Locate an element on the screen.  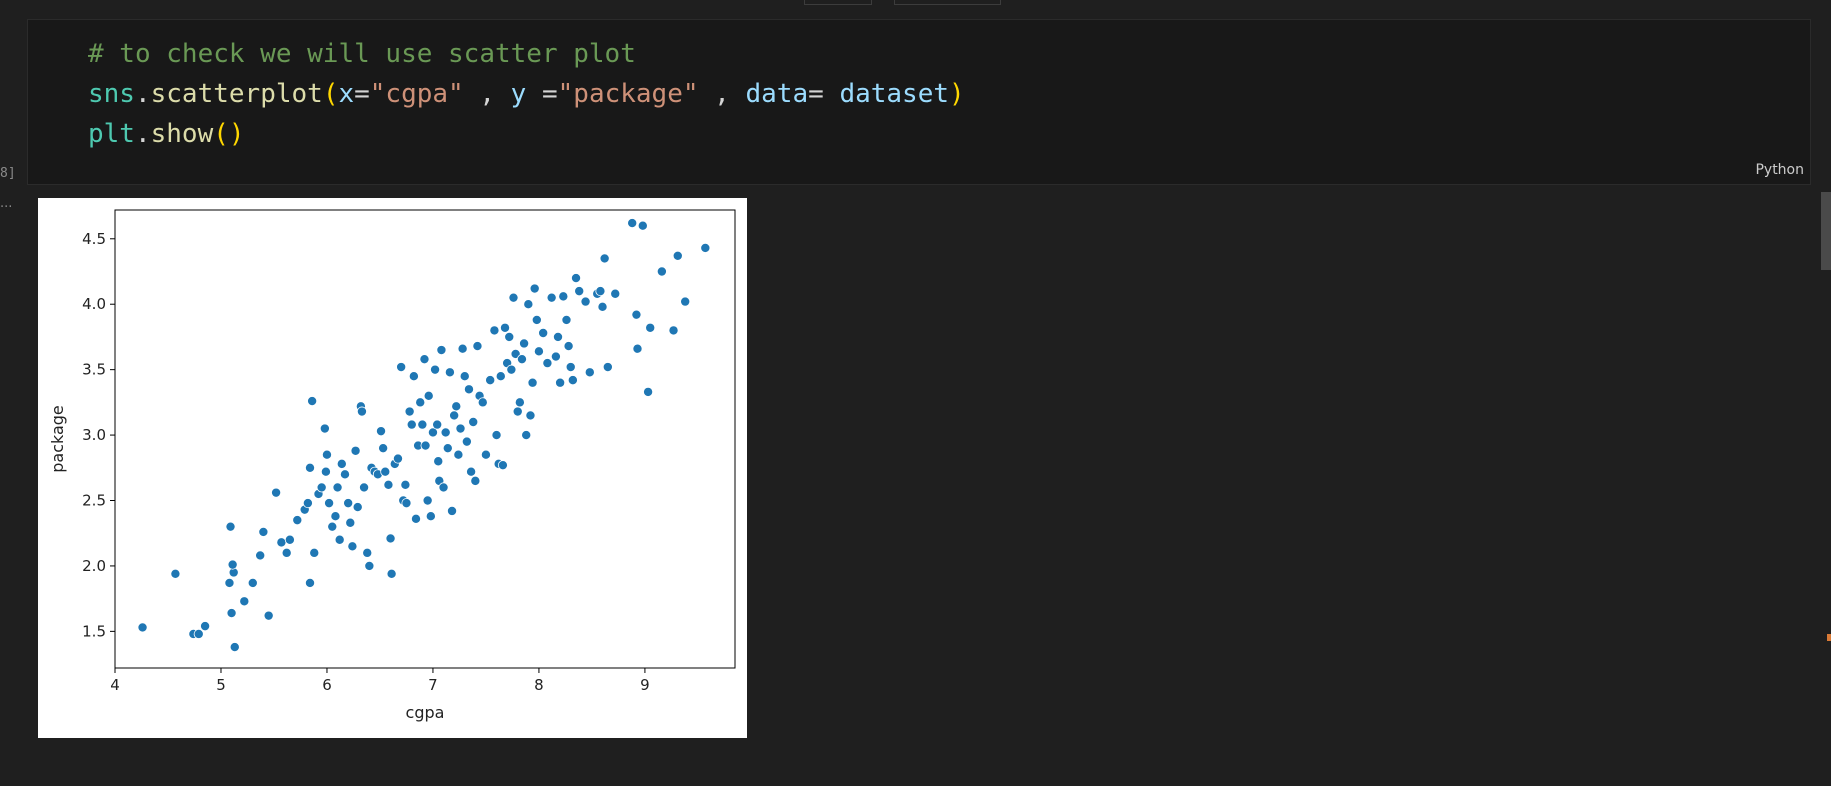
x-tick-label: 8 is located at coordinates (539, 685).